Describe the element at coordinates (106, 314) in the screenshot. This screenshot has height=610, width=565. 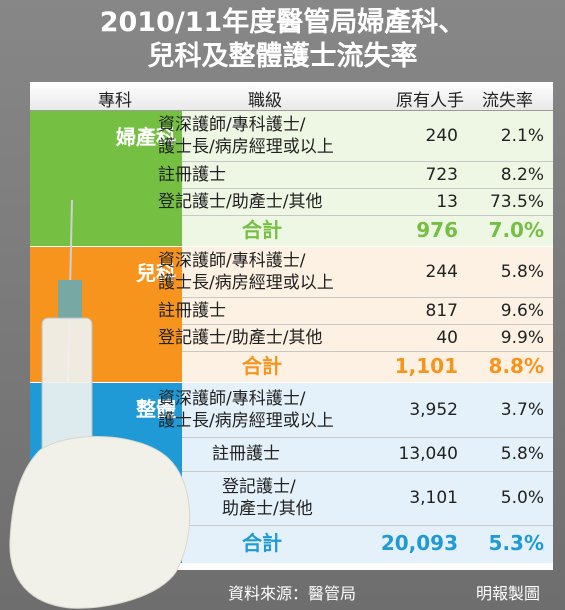
I see `dept-block: 兒科` at that location.